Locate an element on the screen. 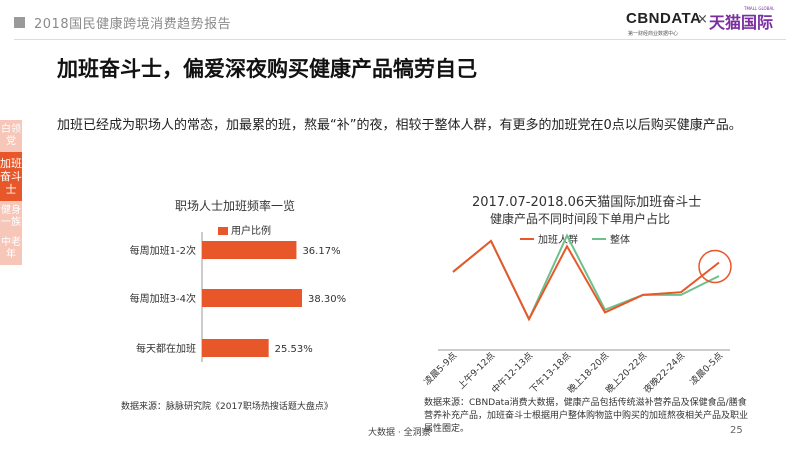  side-tabs: 白领党 加班奋斗士 健身一族 中老年 is located at coordinates (11, 192).